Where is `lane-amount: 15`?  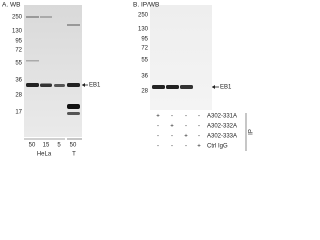 lane-amount: 15 is located at coordinates (46, 146).